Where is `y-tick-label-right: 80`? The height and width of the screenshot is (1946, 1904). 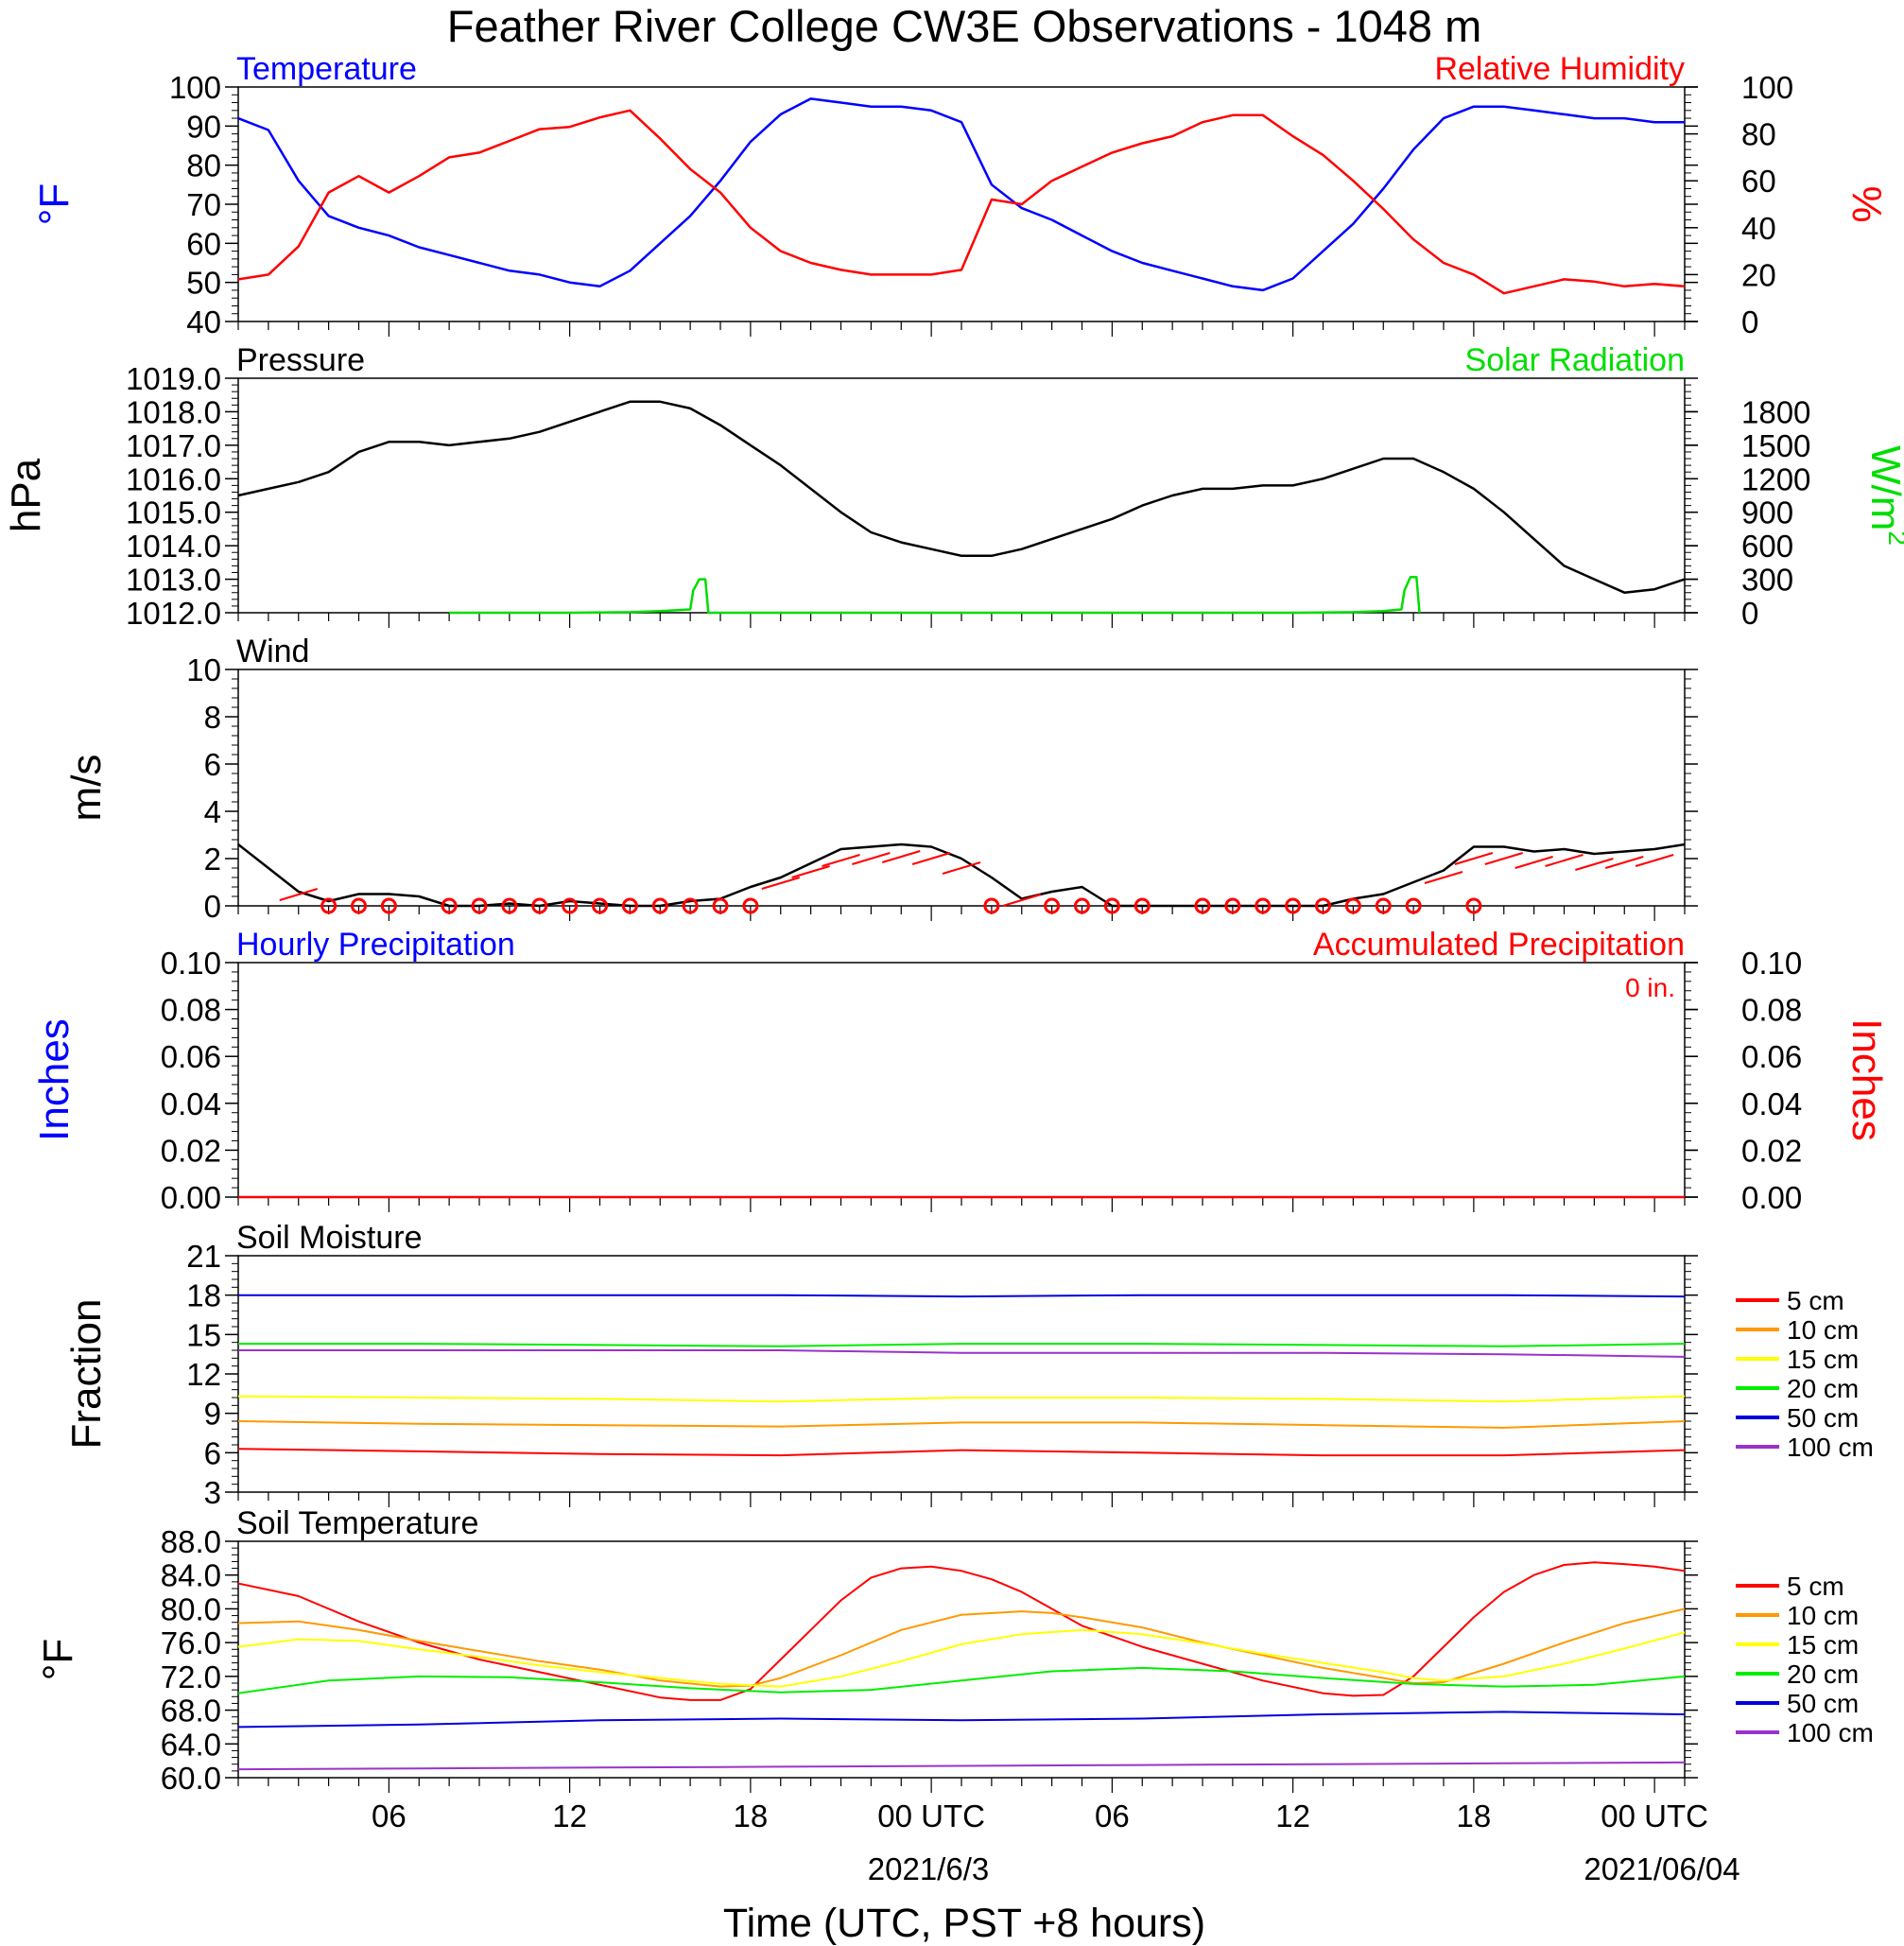
y-tick-label-right: 80 is located at coordinates (1758, 135).